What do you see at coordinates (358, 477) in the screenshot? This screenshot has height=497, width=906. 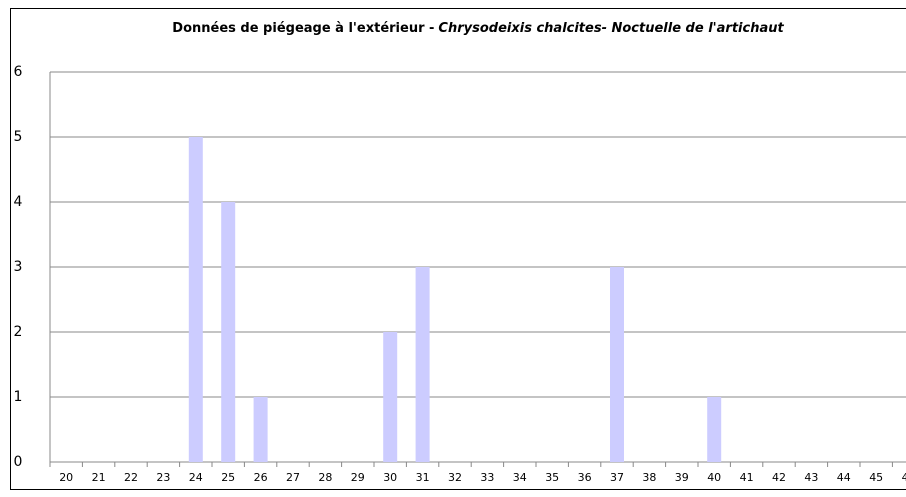 I see `x-tick-label: 29` at bounding box center [358, 477].